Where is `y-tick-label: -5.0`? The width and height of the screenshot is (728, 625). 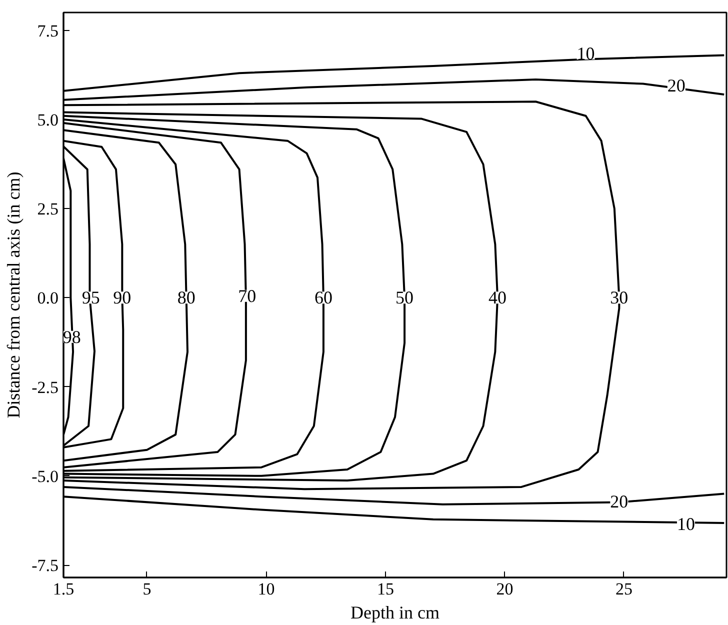 y-tick-label: -5.0 is located at coordinates (45, 476).